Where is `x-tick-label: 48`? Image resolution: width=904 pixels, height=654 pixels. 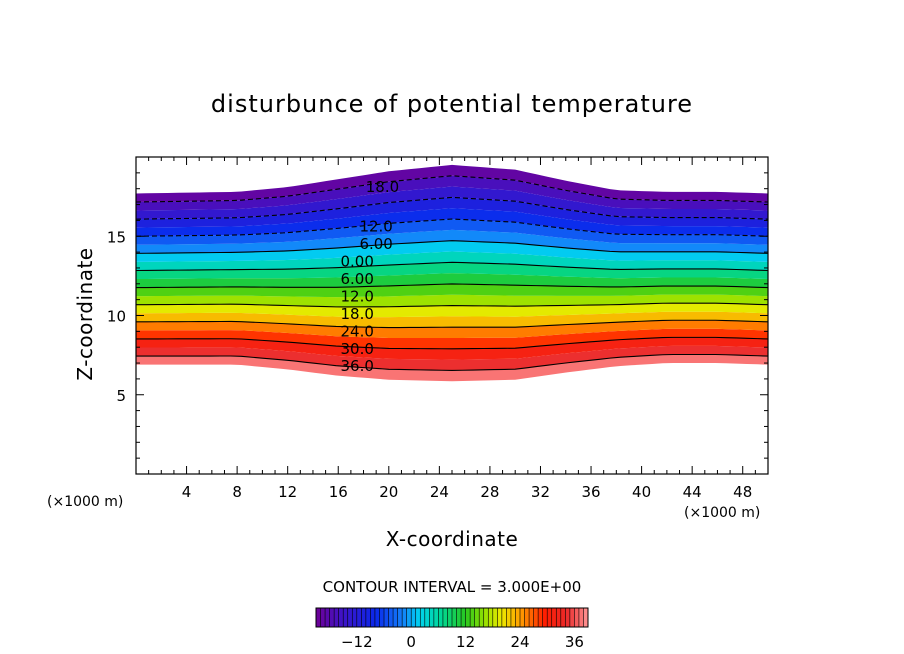 x-tick-label: 48 is located at coordinates (742, 492).